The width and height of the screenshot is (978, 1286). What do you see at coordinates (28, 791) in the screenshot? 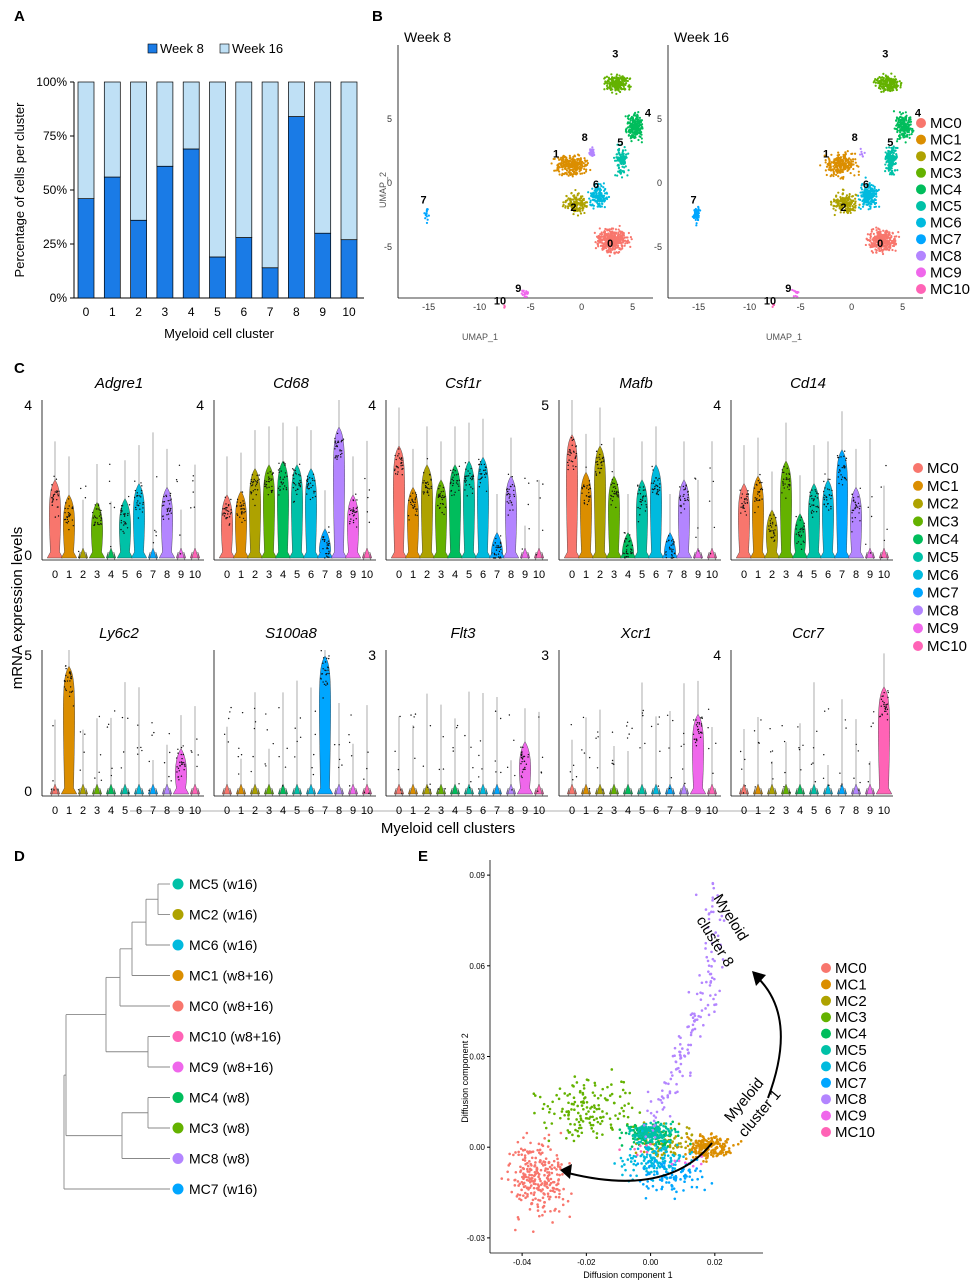
I see `c-ymin: 0` at bounding box center [28, 791].